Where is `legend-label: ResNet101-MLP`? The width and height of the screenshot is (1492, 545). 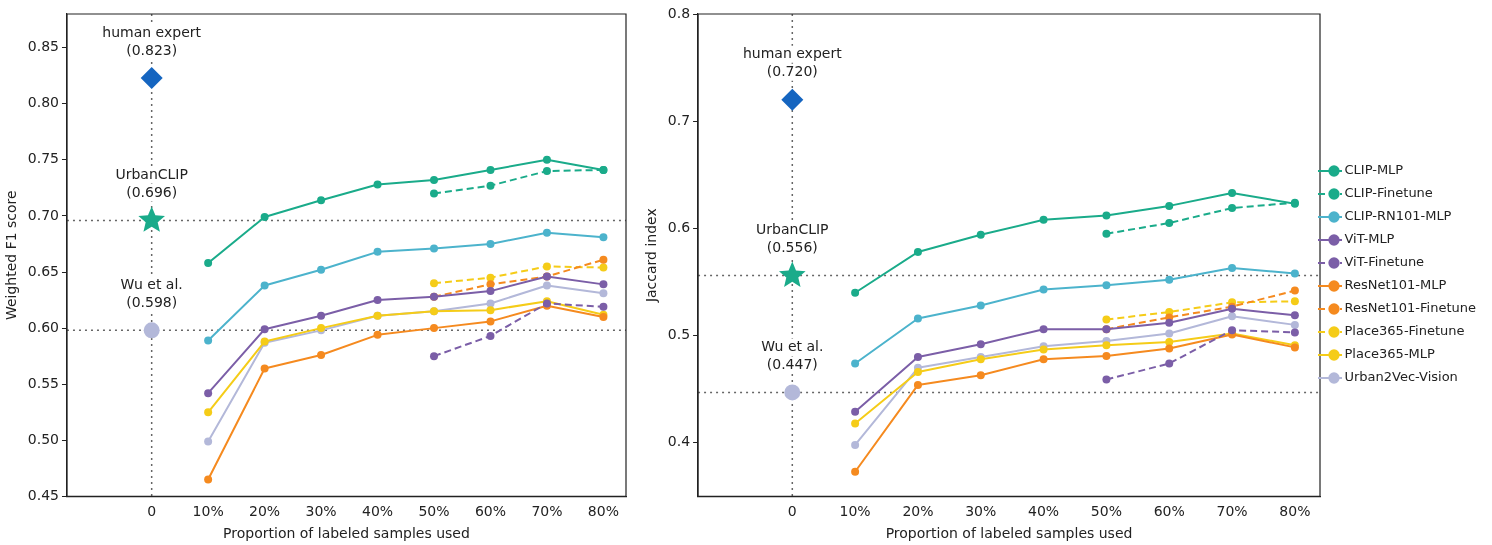
legend-label: ResNet101-MLP is located at coordinates (1395, 285).